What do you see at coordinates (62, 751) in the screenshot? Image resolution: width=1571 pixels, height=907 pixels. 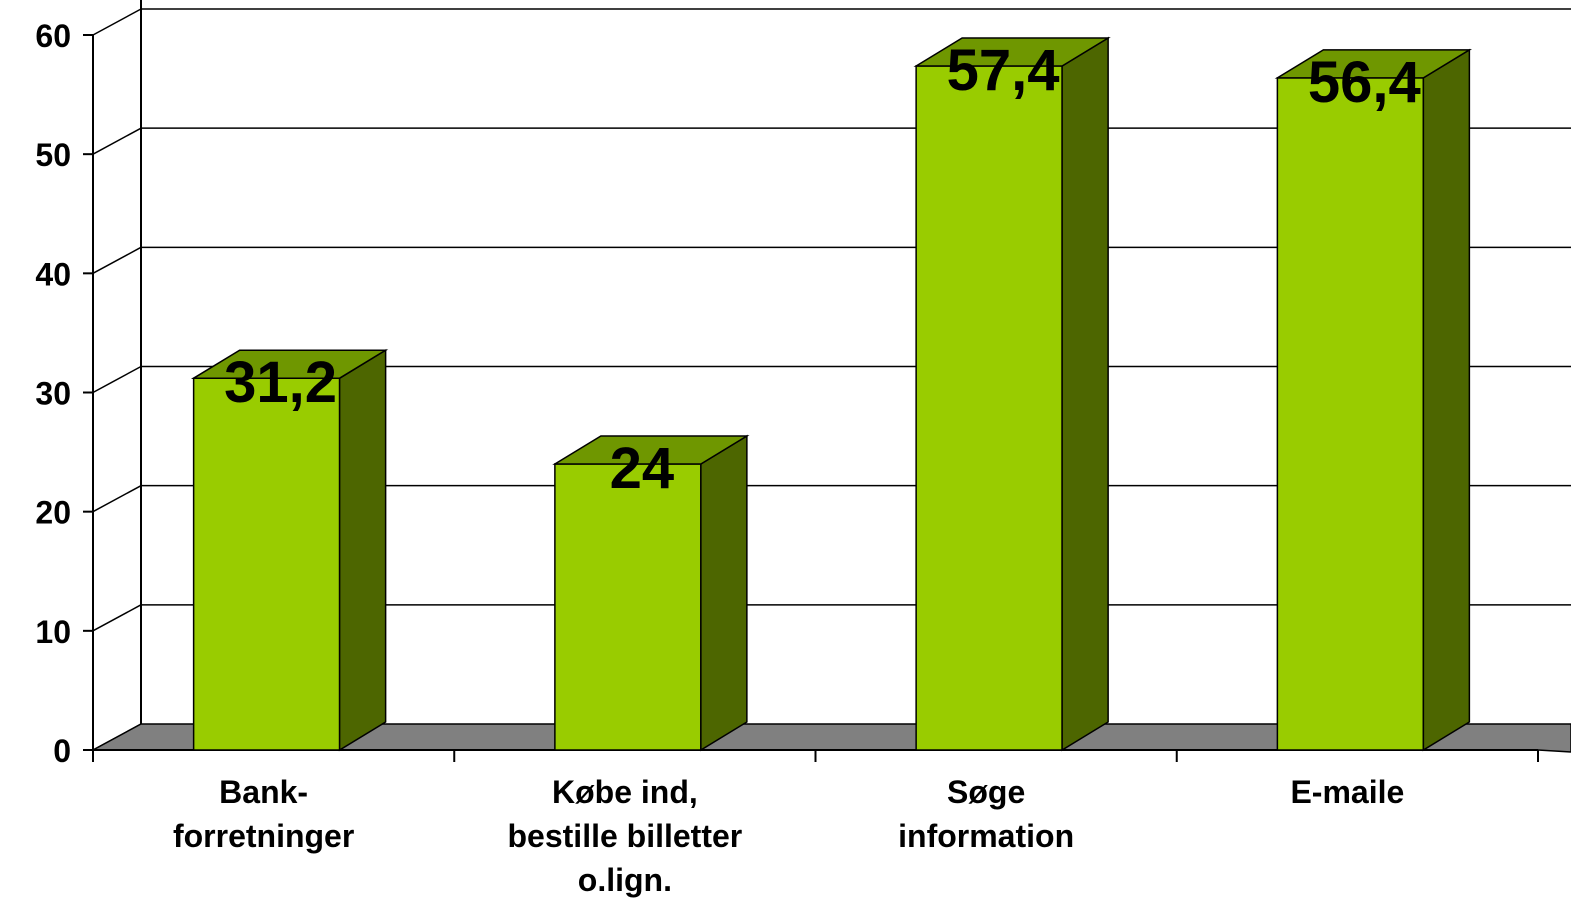 I see `y-tick-label: 0` at bounding box center [62, 751].